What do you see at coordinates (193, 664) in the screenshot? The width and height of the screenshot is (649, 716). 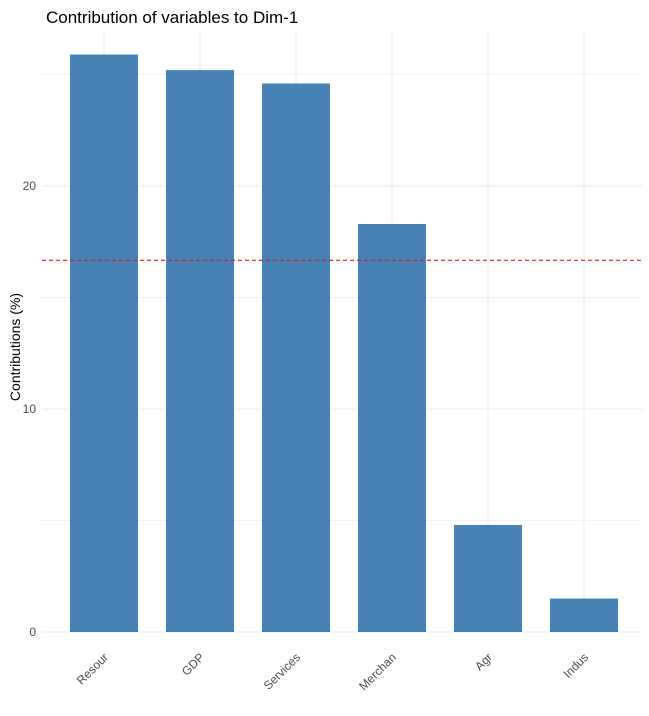 I see `x-tick-label-gdp: GDP` at bounding box center [193, 664].